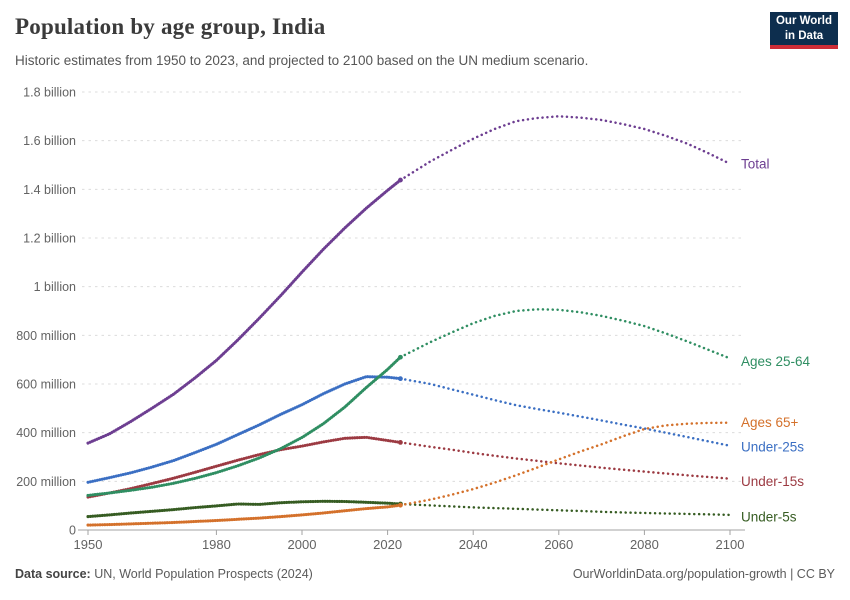 Image resolution: width=850 pixels, height=600 pixels. I want to click on y-tick-label: 200 million, so click(46, 482).